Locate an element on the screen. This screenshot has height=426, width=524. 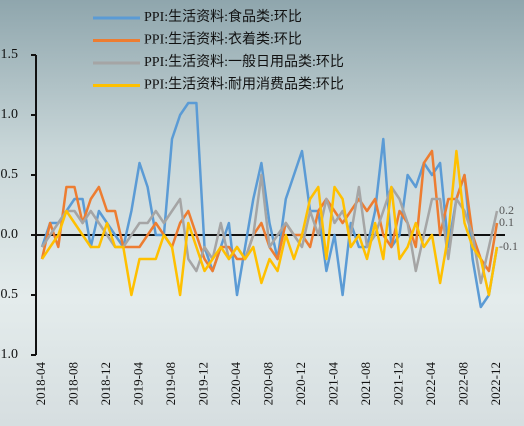
y-tick-label: 1.5 is located at coordinates (10, 54).